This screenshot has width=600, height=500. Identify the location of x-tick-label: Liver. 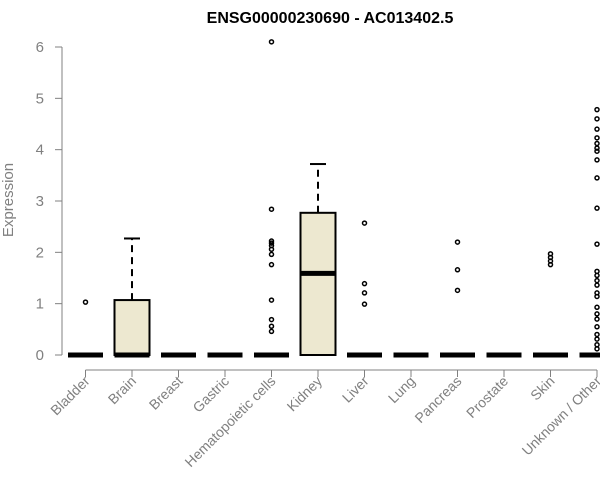
(355, 389).